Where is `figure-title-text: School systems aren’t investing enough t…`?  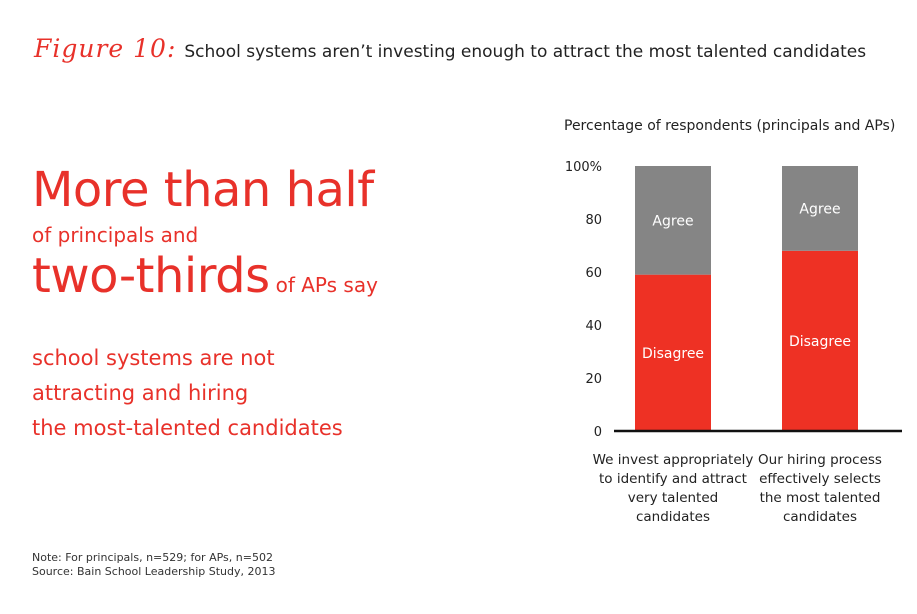
figure-title-text: School systems aren’t investing enough t… is located at coordinates (525, 52).